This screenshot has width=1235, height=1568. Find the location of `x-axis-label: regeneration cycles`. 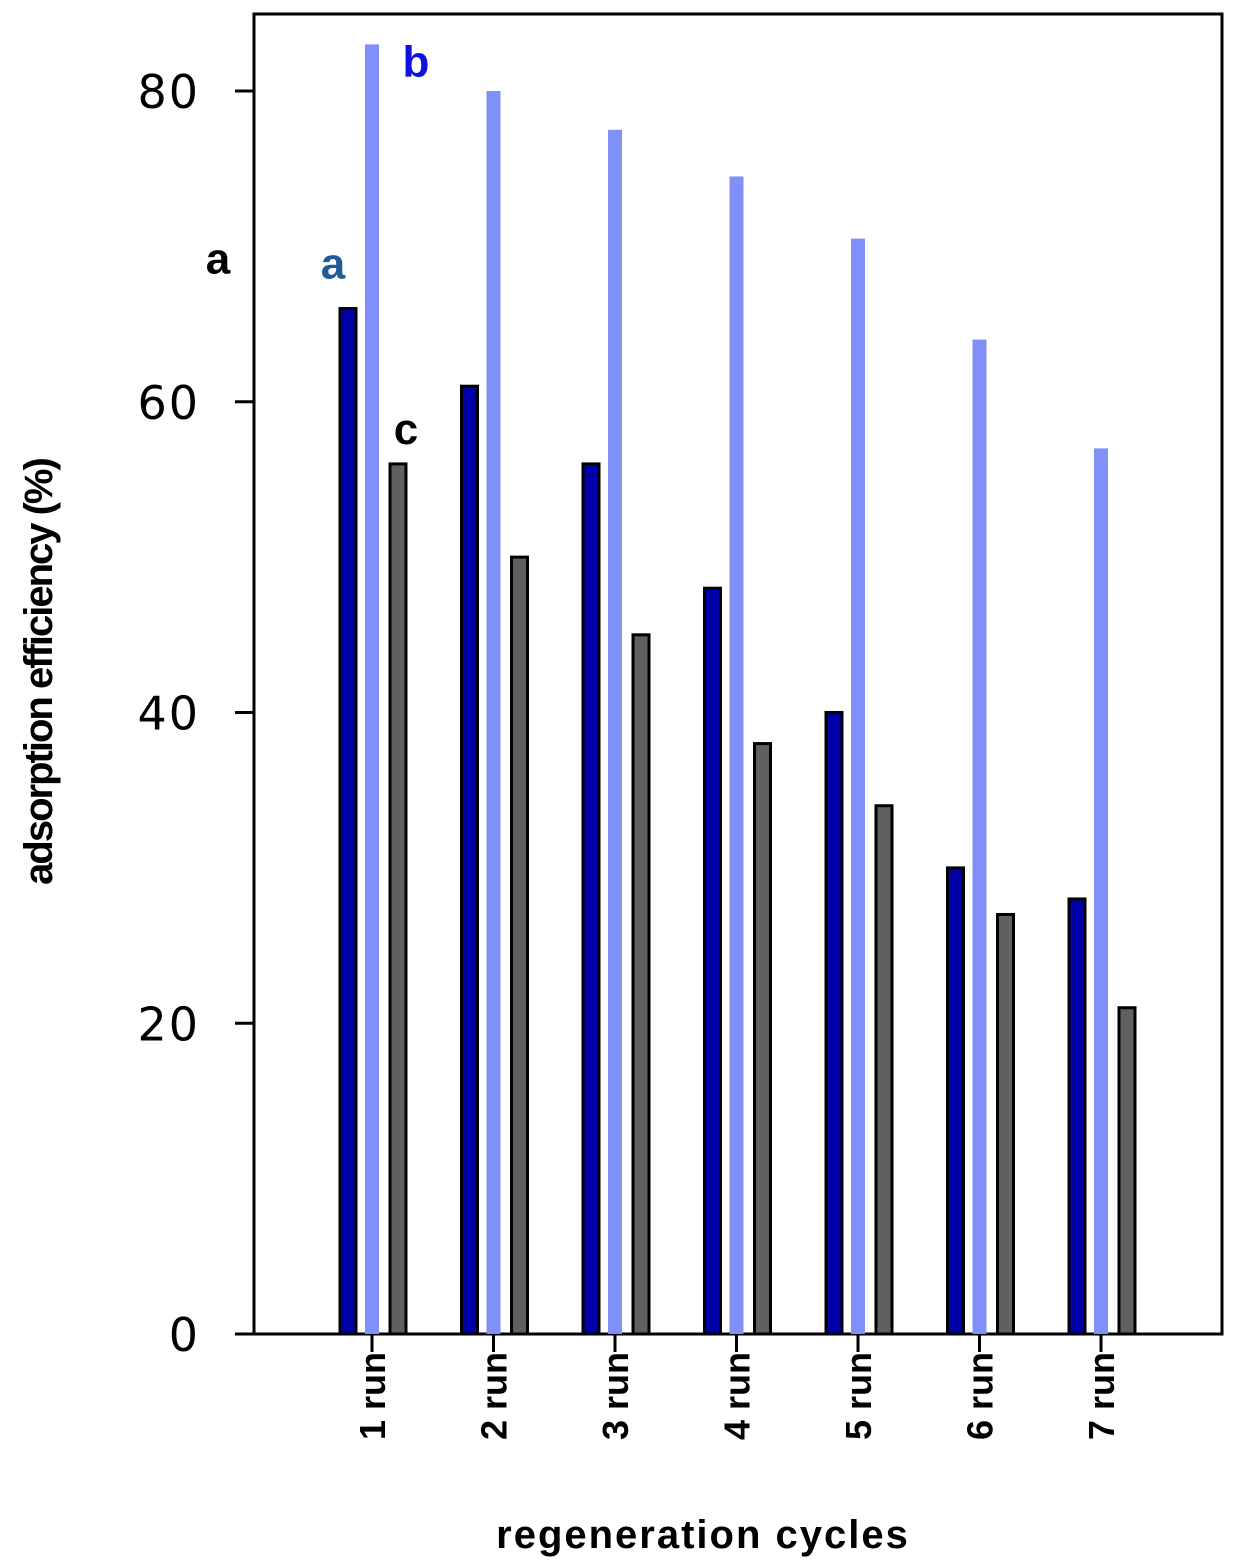

x-axis-label: regeneration cycles is located at coordinates (703, 1535).